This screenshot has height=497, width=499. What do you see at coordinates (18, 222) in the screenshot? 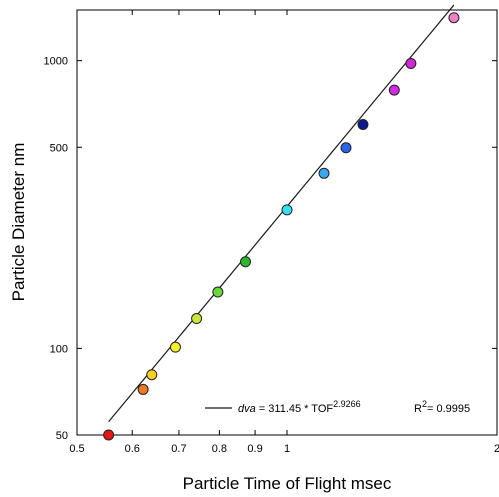
I see `y-axis-title: Particle Diameter nm` at bounding box center [18, 222].